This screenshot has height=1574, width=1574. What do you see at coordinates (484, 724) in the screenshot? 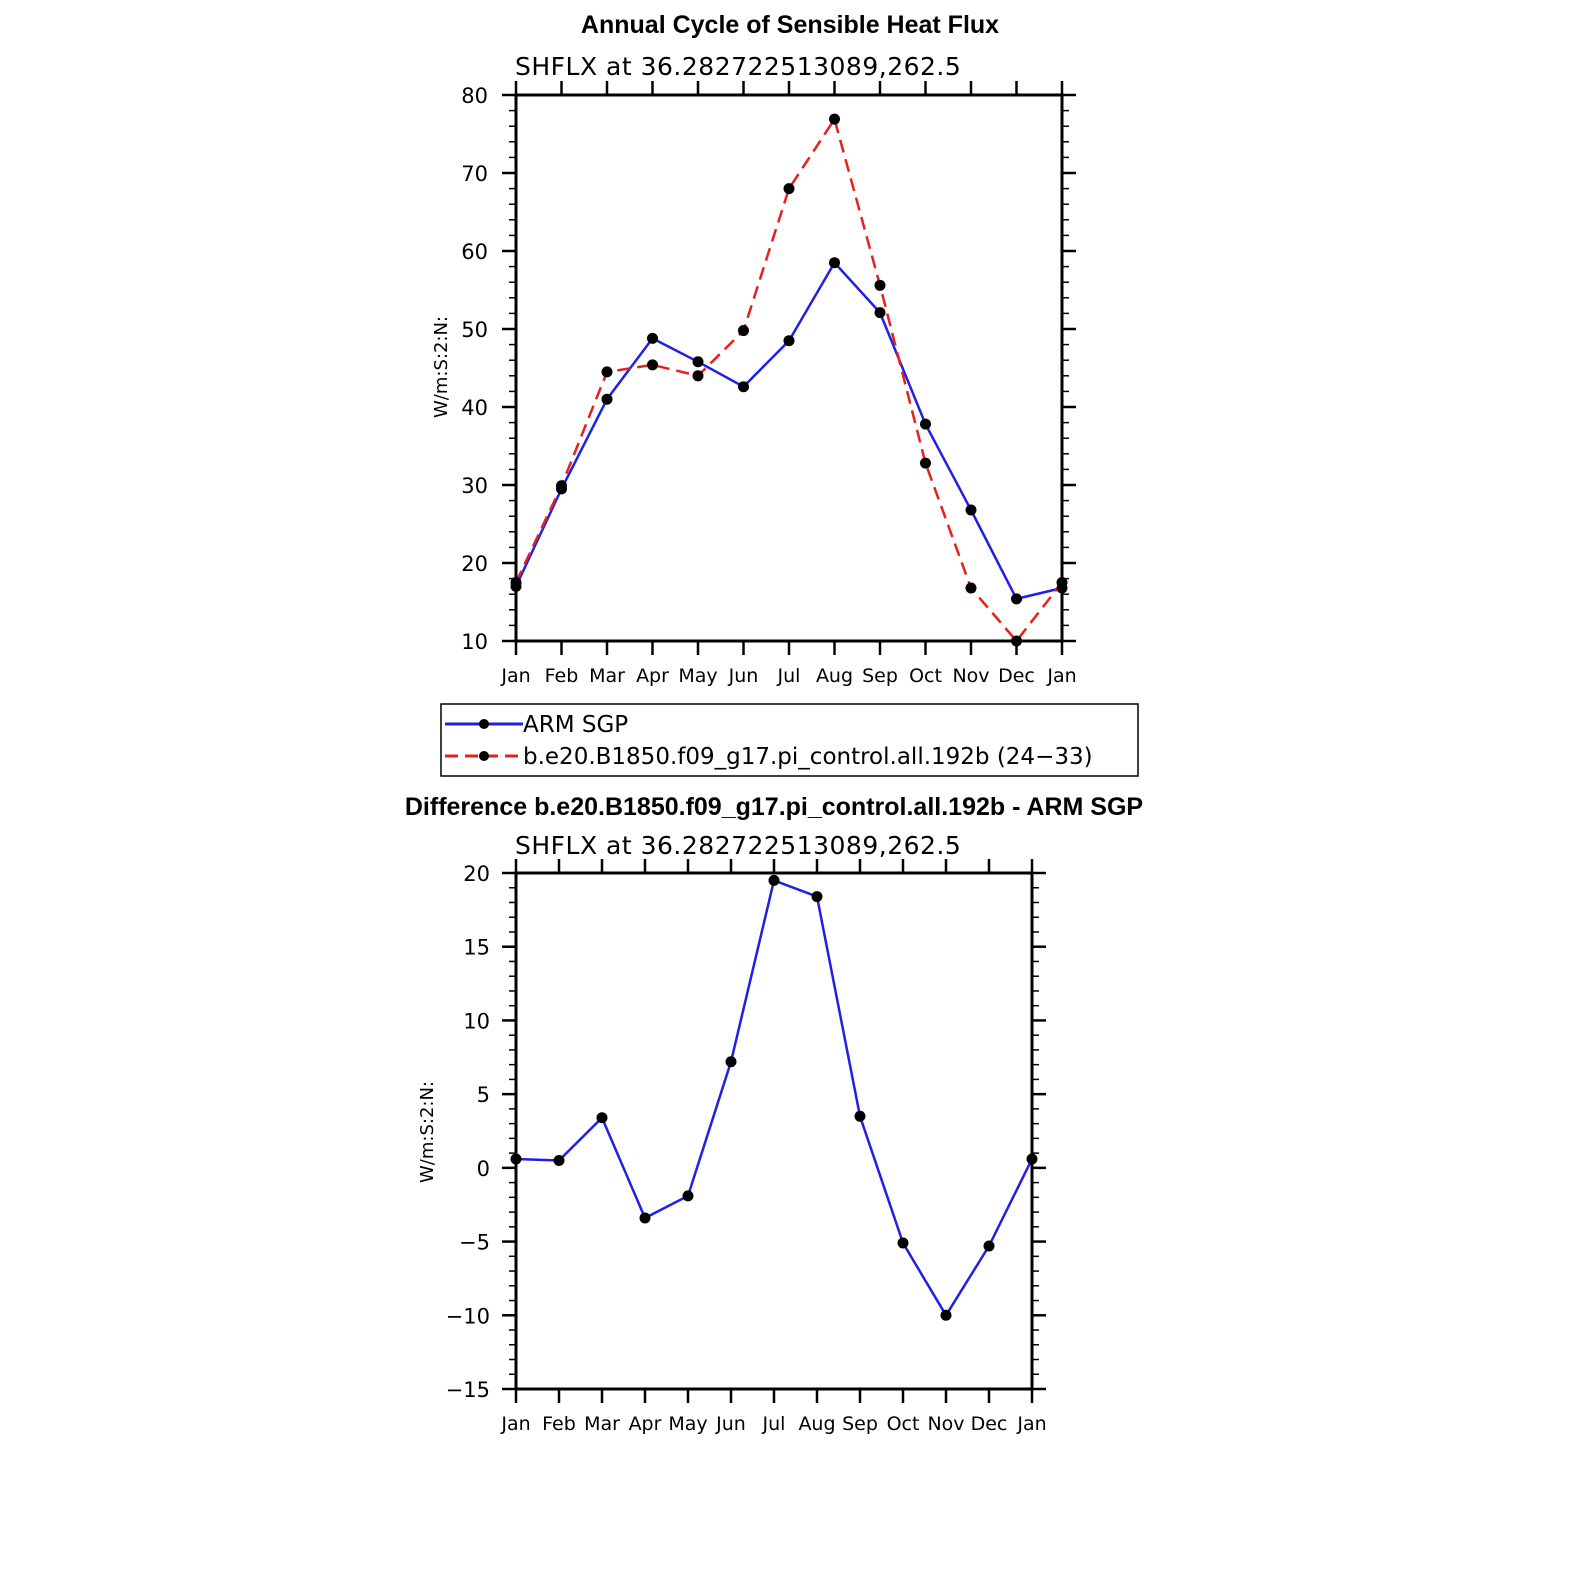
I see `legend-marker-arm` at bounding box center [484, 724].